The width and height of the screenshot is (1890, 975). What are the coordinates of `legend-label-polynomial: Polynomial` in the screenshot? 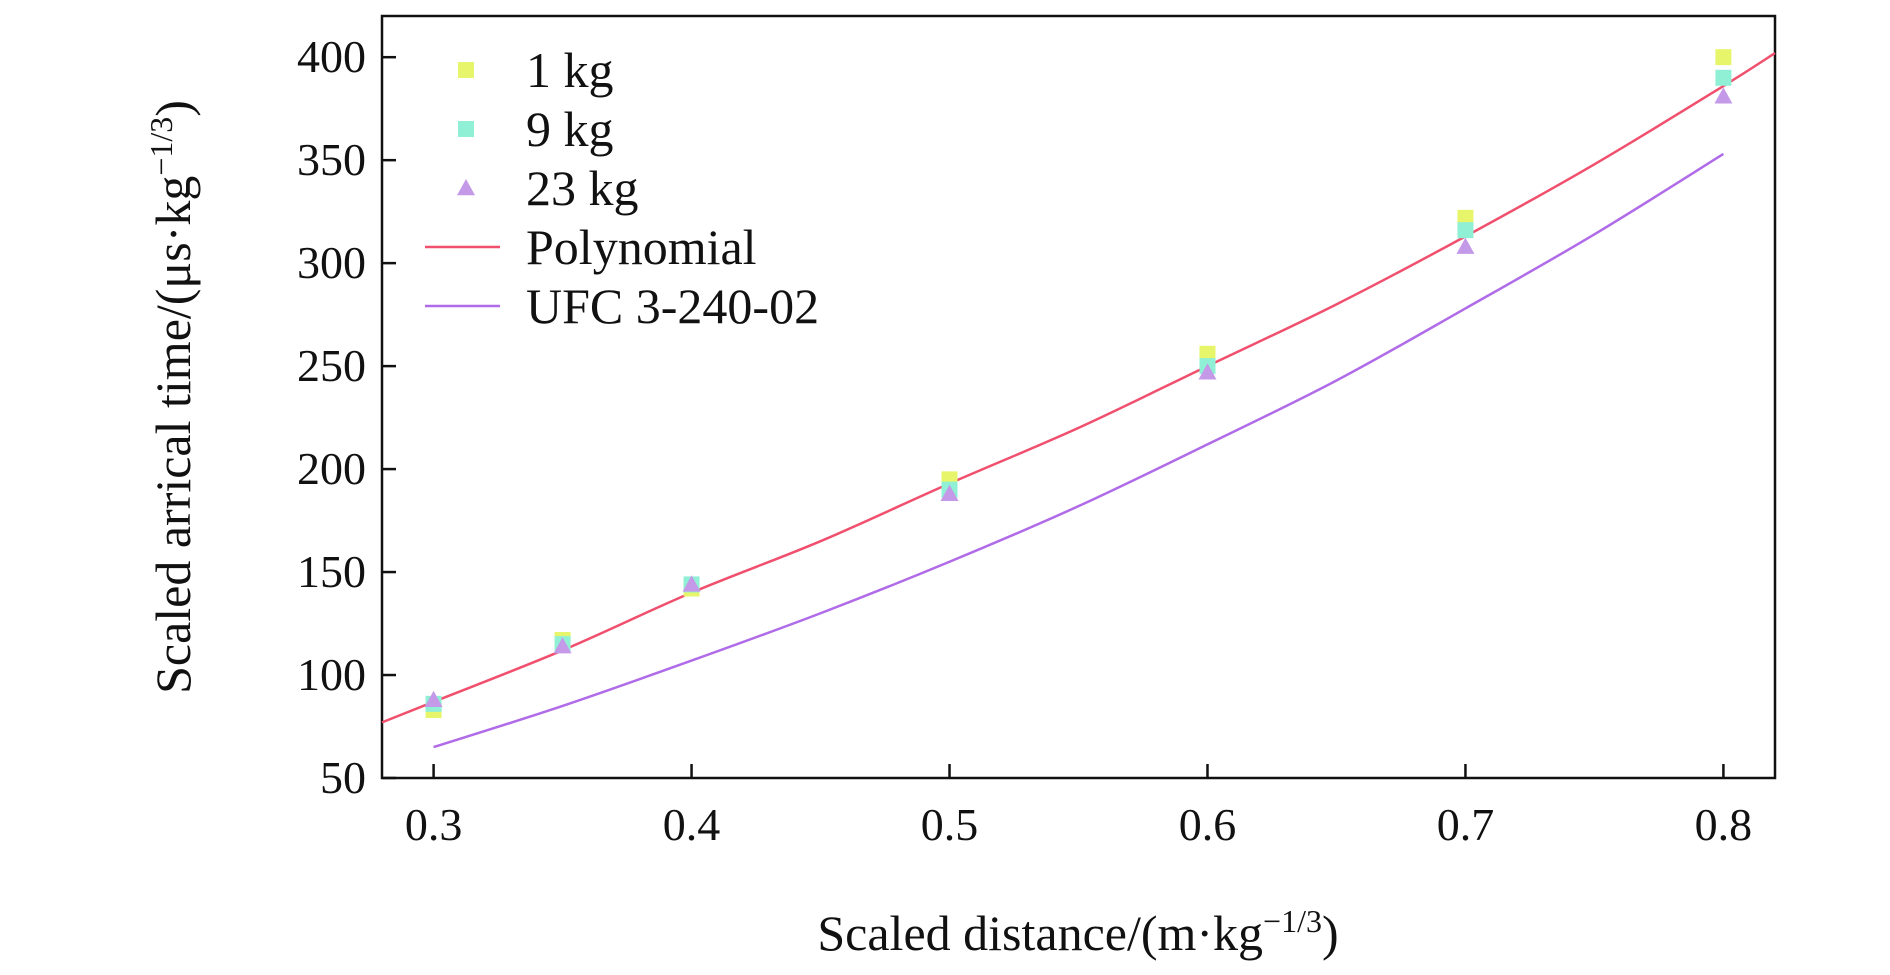 It's located at (641, 247).